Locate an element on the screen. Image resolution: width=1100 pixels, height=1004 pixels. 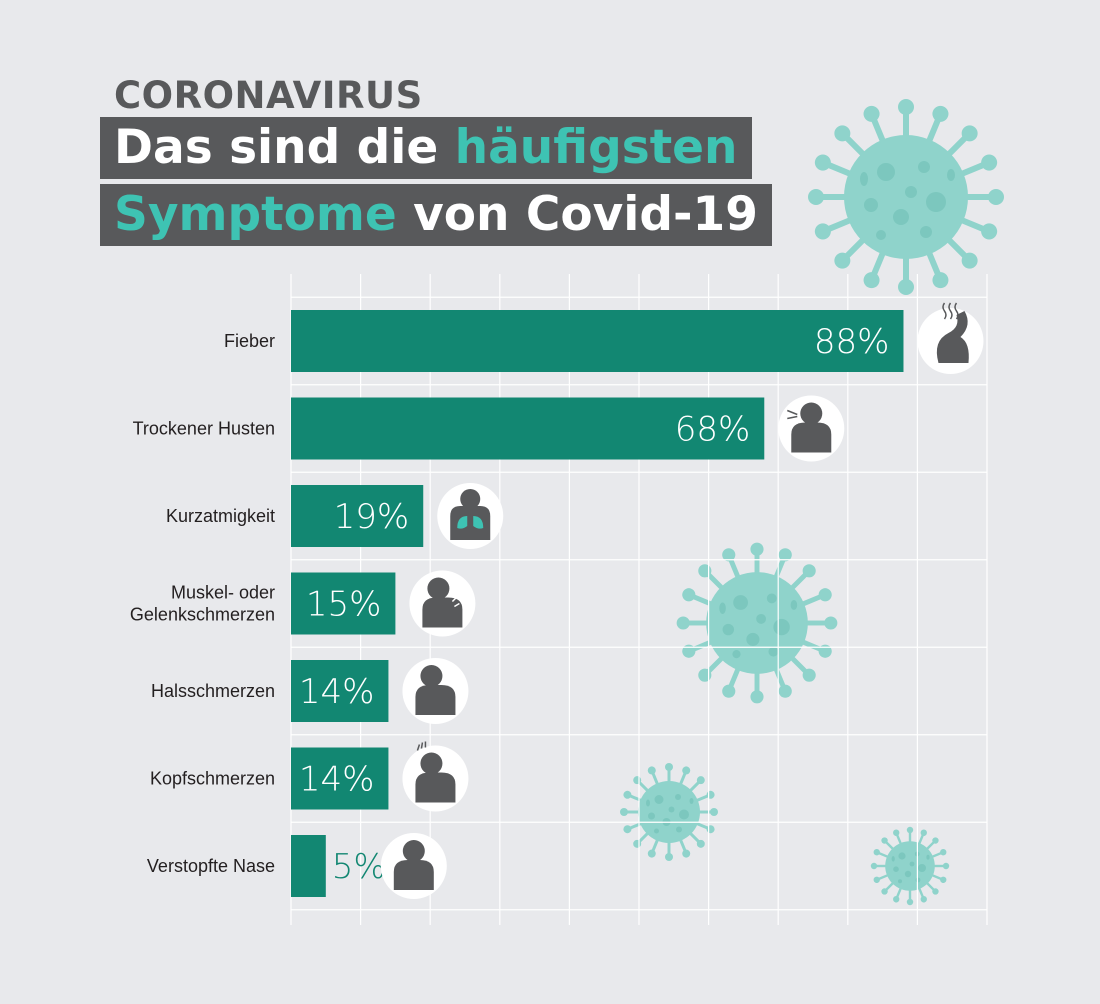
cough-lines is located at coordinates (792, 414).